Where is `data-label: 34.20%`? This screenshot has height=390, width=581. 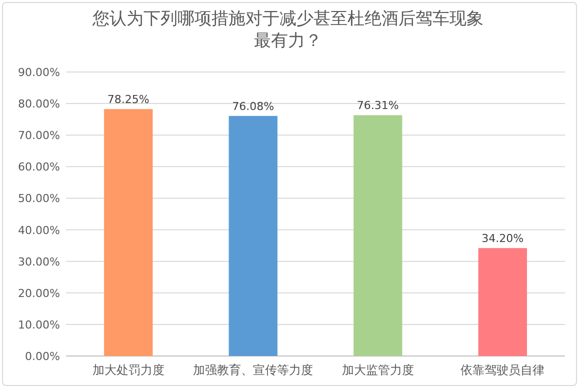
data-label: 34.20% is located at coordinates (503, 239).